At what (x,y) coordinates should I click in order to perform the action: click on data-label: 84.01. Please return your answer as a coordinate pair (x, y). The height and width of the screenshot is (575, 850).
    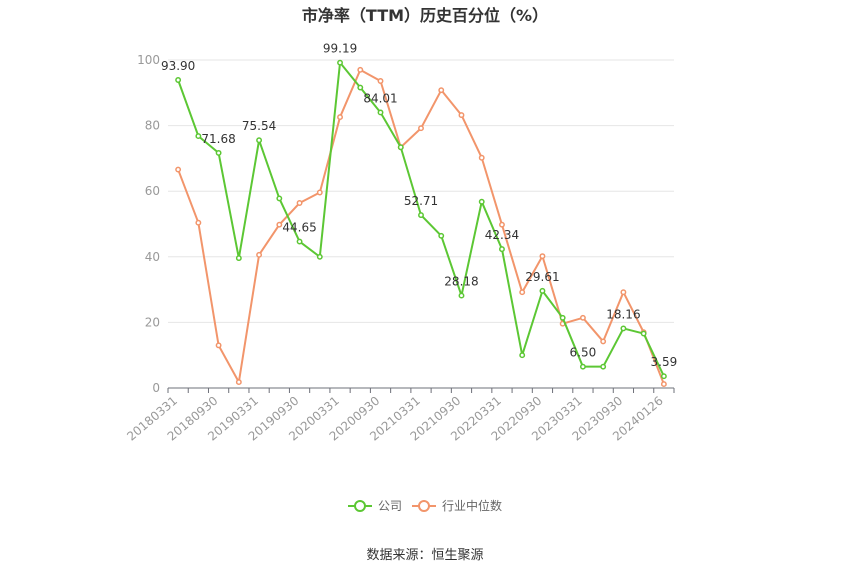
    Looking at the image, I should click on (380, 98).